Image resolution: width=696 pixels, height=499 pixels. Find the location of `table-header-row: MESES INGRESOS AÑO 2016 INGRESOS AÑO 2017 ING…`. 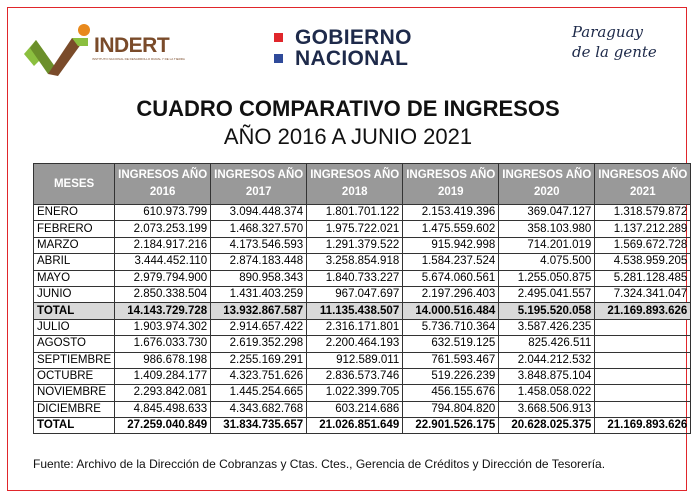

table-header-row: MESES INGRESOS AÑO 2016 INGRESOS AÑO 2017 ING… is located at coordinates (362, 184).